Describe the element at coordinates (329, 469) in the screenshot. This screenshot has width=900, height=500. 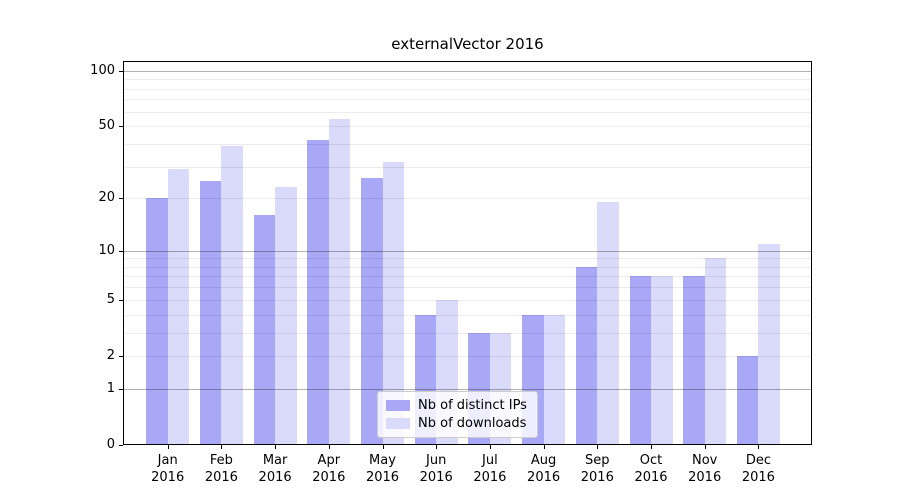
I see `x-tick-label: Apr 2016` at that location.